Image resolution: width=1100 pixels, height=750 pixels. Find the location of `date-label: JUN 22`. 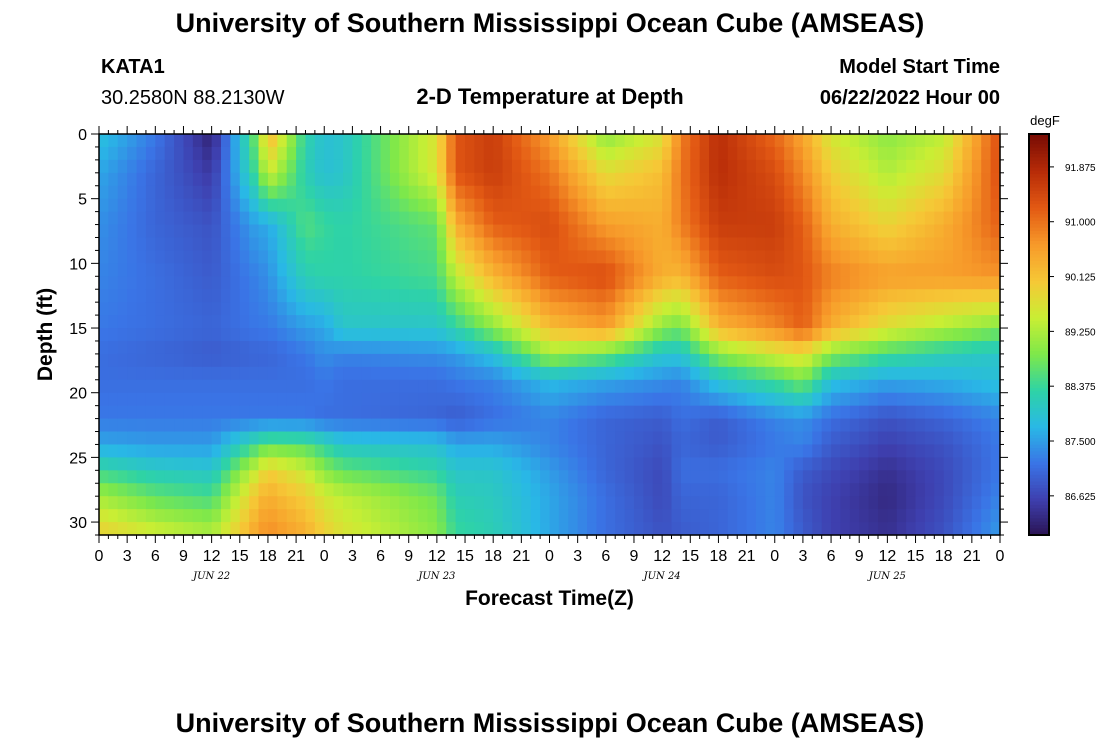

date-label: JUN 22 is located at coordinates (210, 576).